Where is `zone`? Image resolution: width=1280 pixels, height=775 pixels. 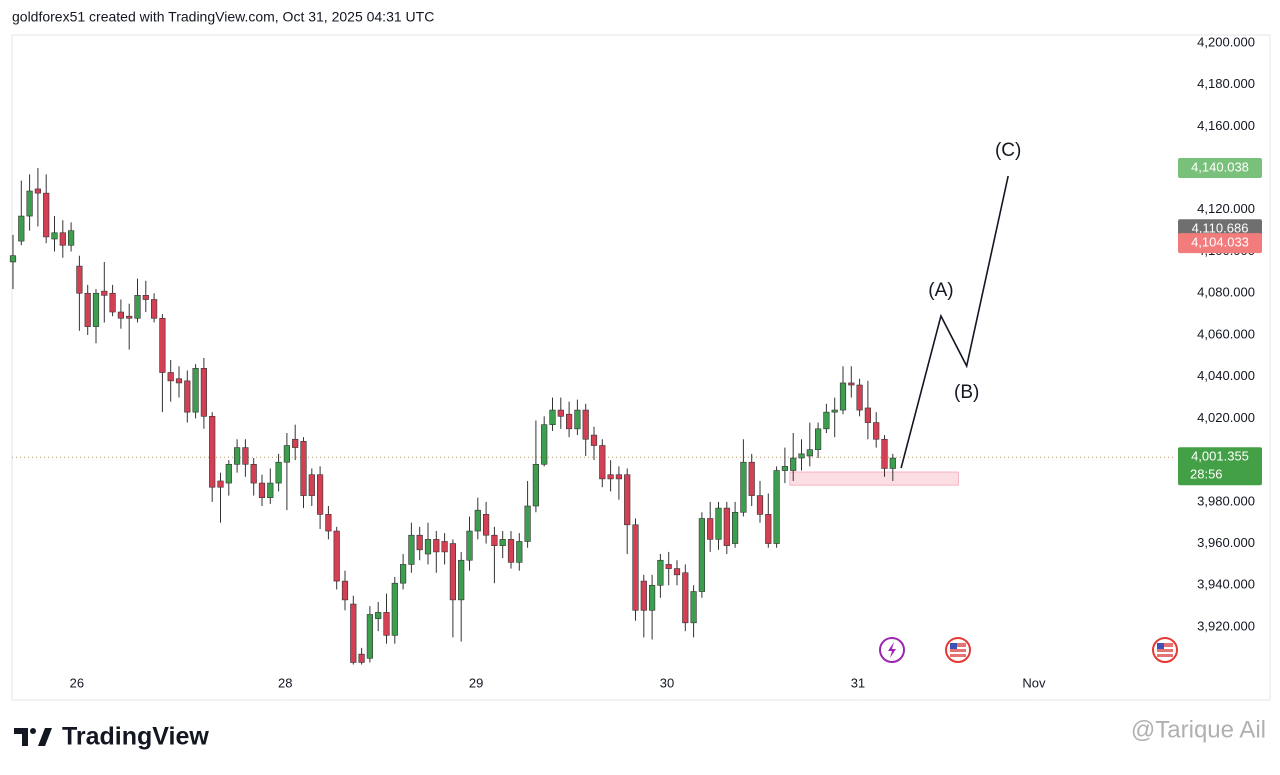
zone is located at coordinates (874, 478).